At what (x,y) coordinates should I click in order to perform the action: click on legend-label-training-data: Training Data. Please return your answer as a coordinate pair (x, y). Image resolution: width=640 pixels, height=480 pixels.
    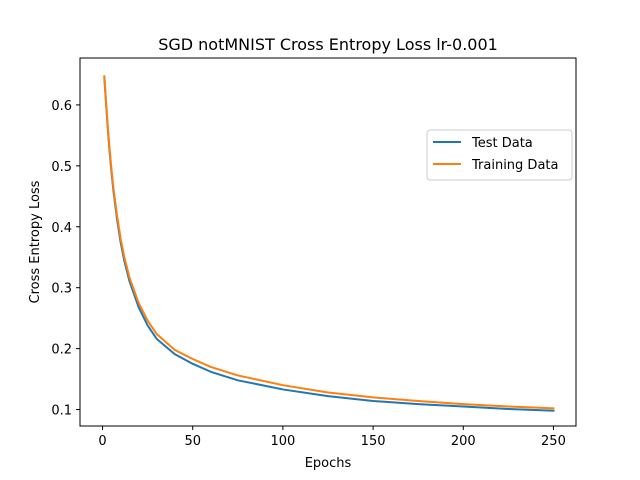
    Looking at the image, I should click on (514, 165).